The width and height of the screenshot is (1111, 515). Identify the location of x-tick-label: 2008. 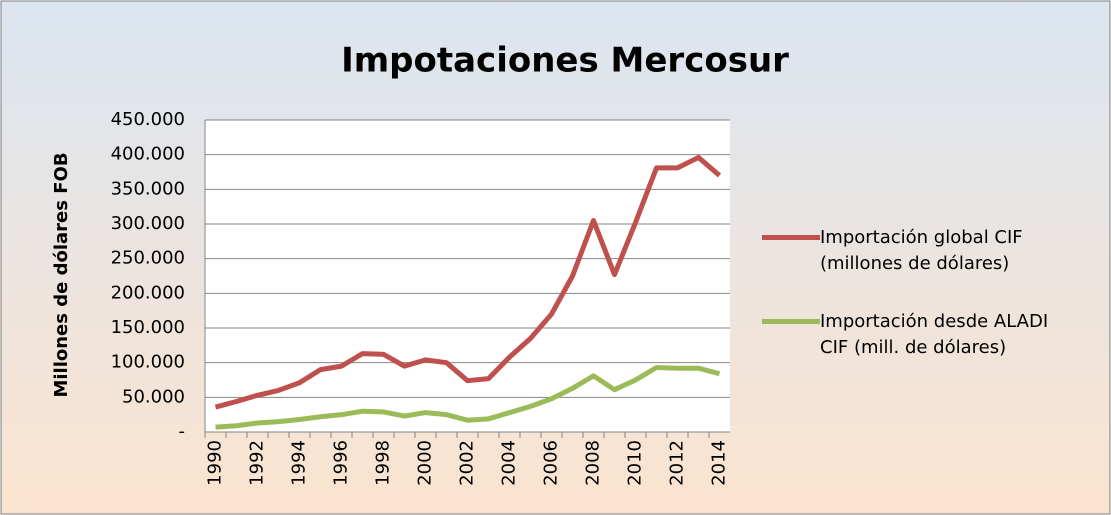
(593, 463).